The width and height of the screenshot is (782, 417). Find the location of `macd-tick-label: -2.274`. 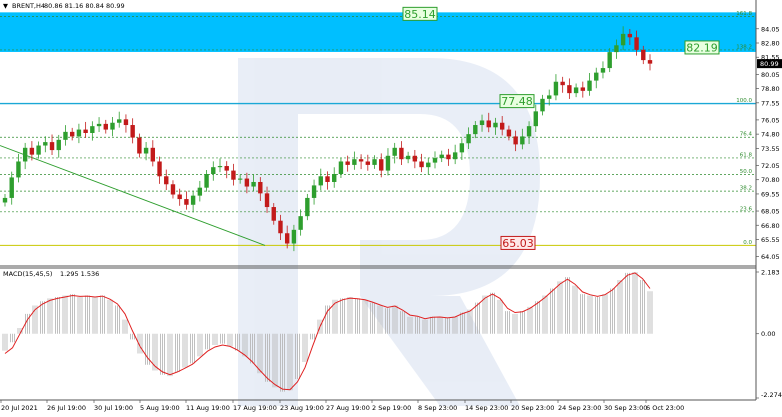

macd-tick-label: -2.274 is located at coordinates (771, 395).